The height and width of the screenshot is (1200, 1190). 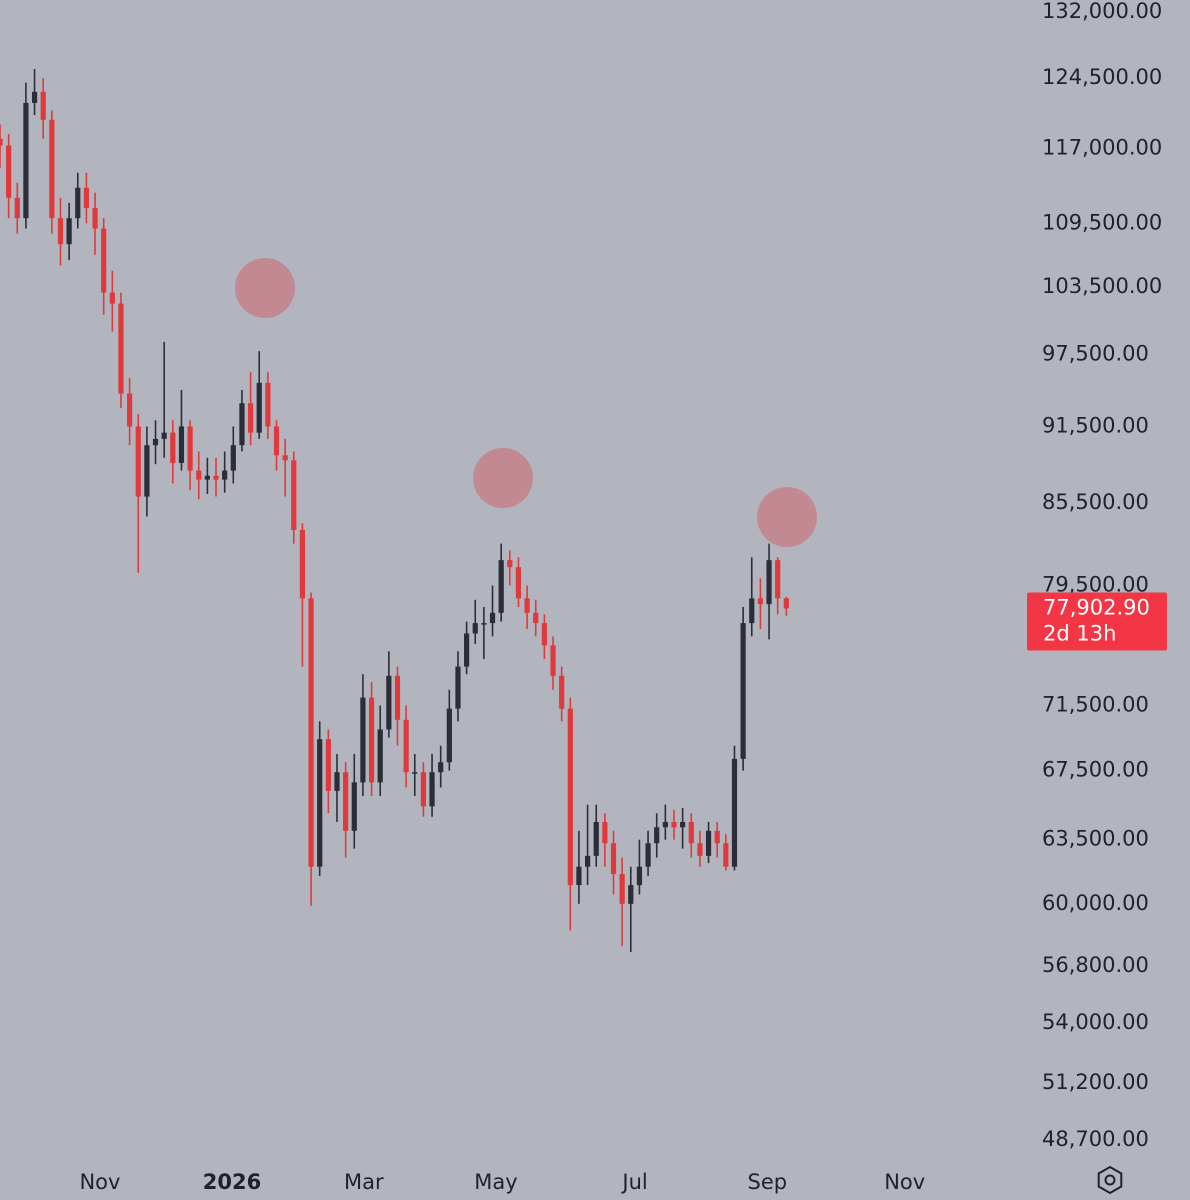 What do you see at coordinates (1102, 147) in the screenshot?
I see `y-tick-label: 117,000.00` at bounding box center [1102, 147].